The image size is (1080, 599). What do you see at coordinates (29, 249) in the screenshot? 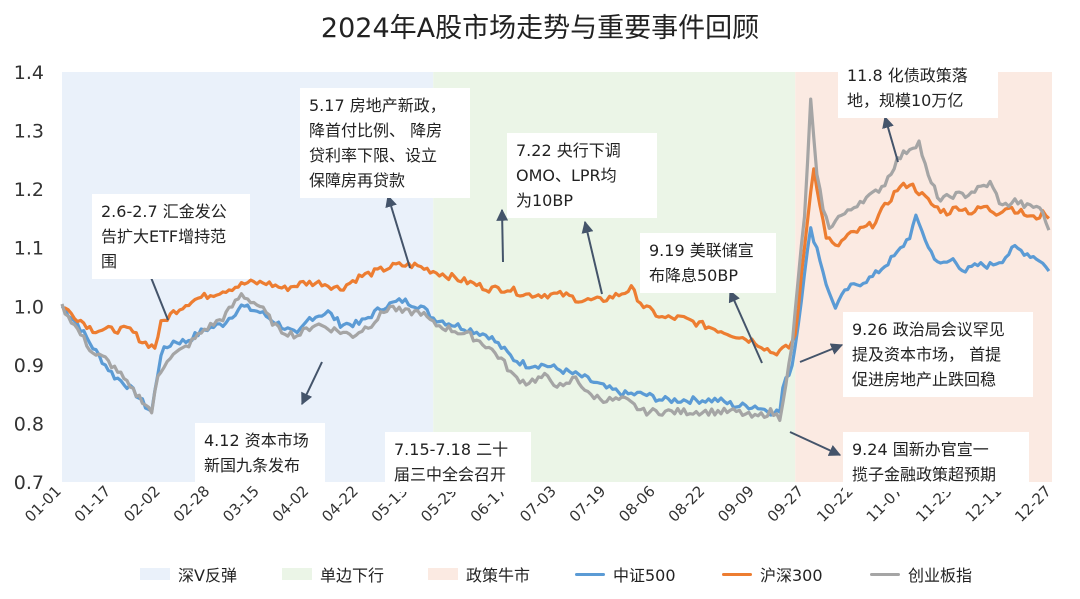
I see `y-tick-label: 1.1` at bounding box center [29, 249].